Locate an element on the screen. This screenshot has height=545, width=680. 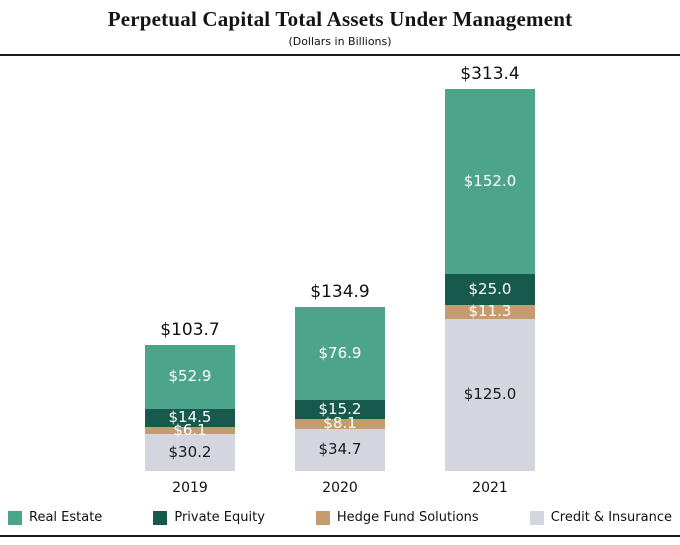
segment-value-label: $8.1 is located at coordinates (340, 423).